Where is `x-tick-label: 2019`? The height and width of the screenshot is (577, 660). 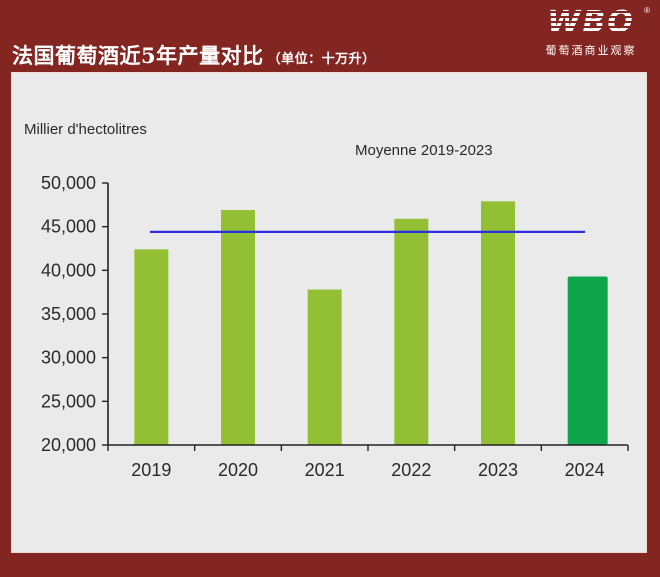
x-tick-label: 2019 is located at coordinates (151, 470).